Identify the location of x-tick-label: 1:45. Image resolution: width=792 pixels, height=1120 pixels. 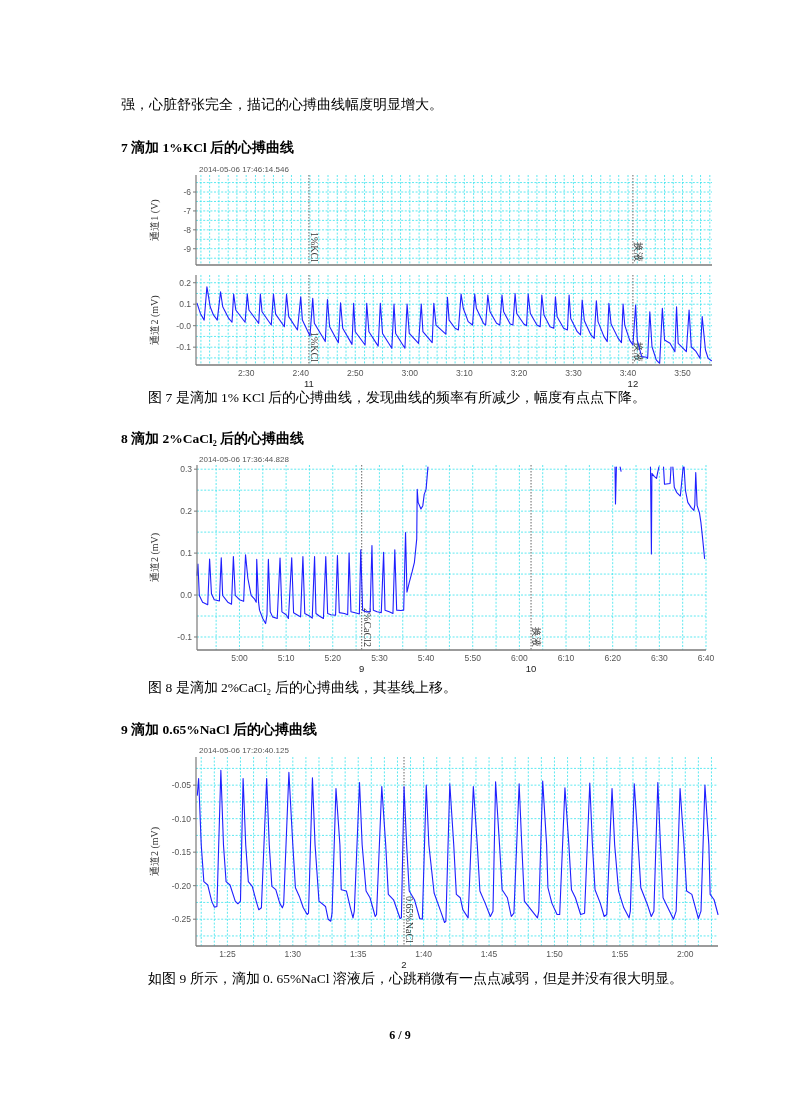
(489, 954).